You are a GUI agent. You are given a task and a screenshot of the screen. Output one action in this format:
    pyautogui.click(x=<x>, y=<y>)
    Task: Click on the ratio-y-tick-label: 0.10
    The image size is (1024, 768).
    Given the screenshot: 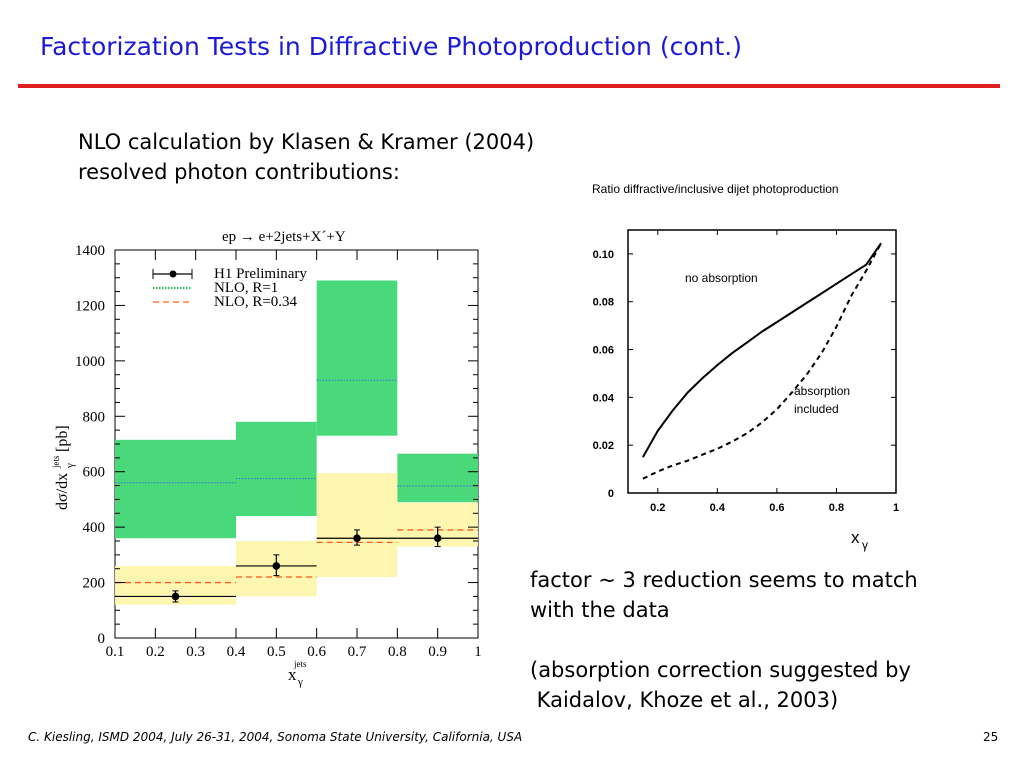 What is the action you would take?
    pyautogui.click(x=603, y=255)
    